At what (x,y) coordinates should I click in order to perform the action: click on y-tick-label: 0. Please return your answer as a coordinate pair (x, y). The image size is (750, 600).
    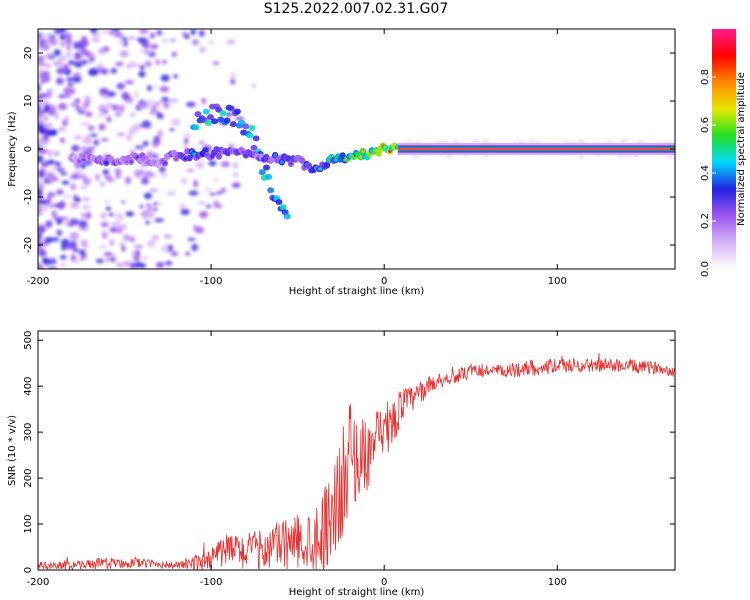
    Looking at the image, I should click on (28, 149).